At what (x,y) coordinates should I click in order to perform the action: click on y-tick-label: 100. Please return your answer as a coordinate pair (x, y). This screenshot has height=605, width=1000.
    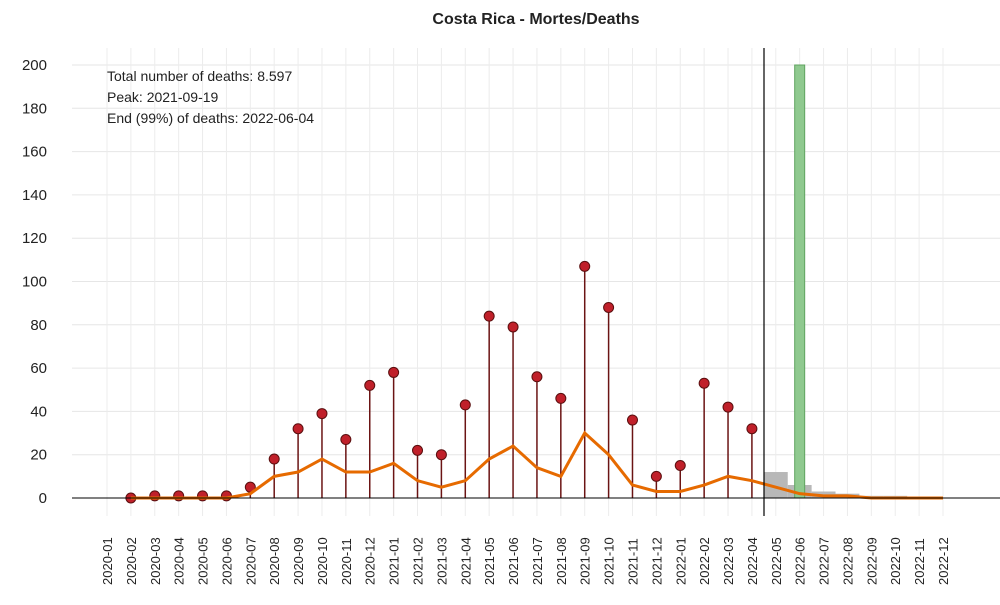
    Looking at the image, I should click on (34, 282).